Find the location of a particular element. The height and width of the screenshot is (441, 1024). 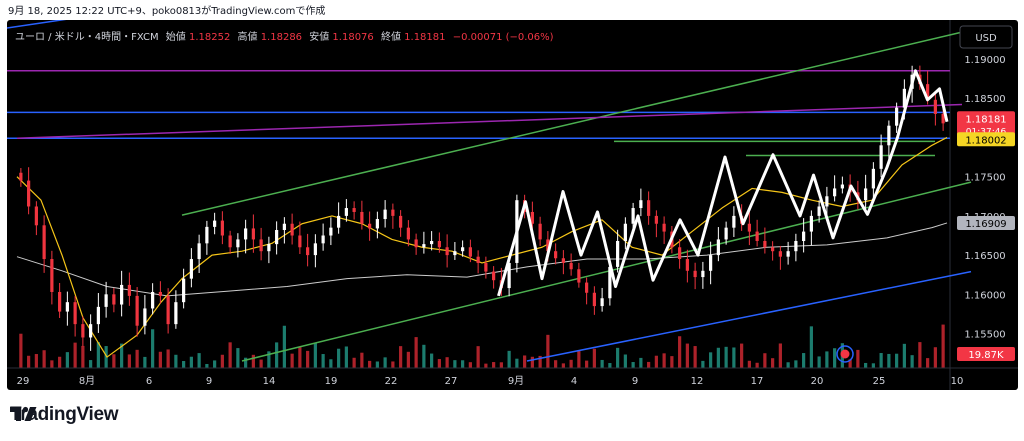

low-label: 安値 is located at coordinates (319, 36).